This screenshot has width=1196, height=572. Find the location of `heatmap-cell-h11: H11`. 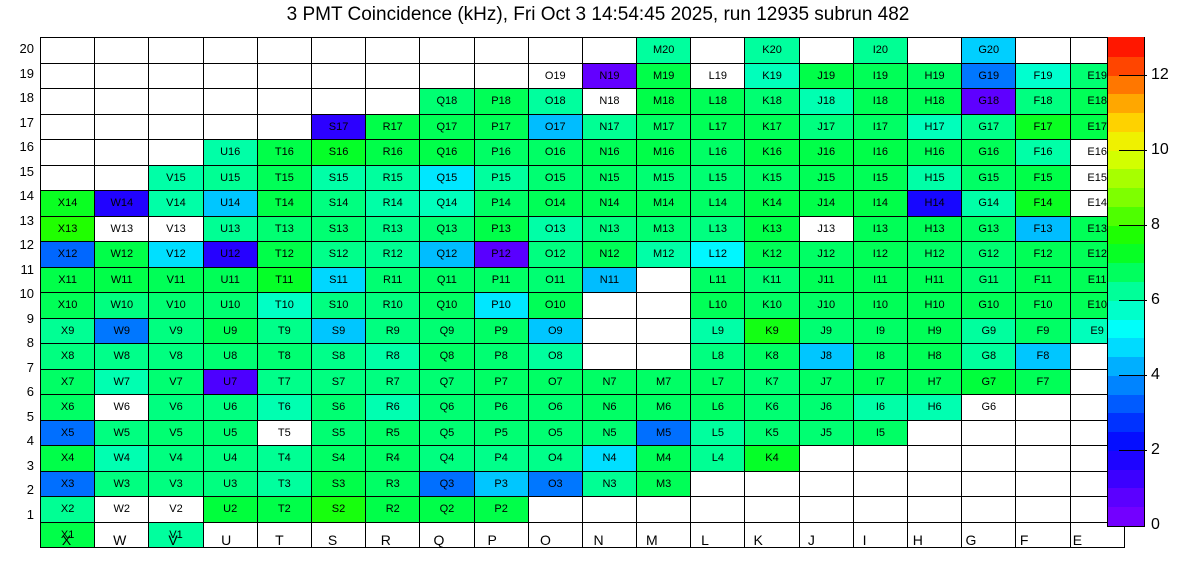

heatmap-cell-h11: H11 is located at coordinates (934, 279).